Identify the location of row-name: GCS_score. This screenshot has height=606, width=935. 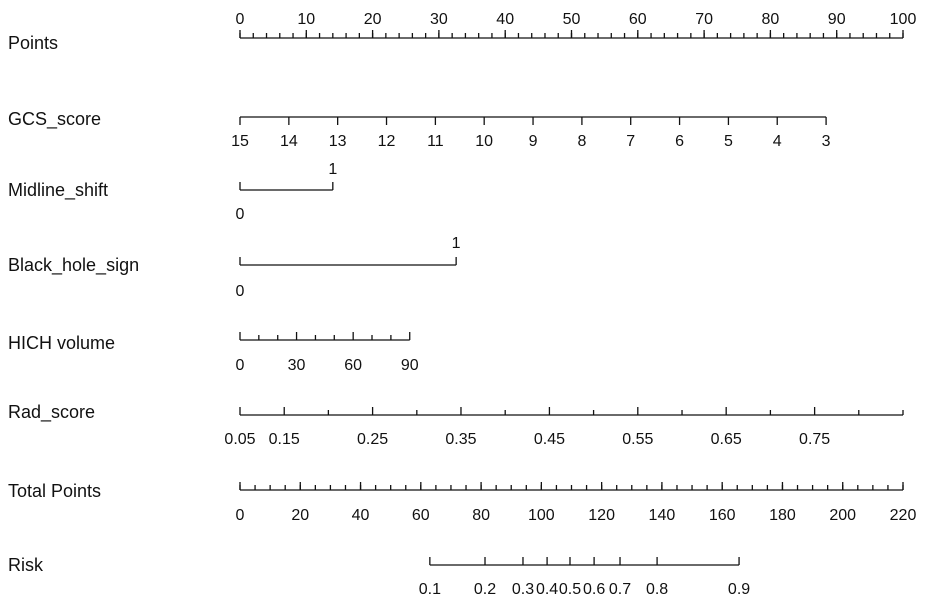
(54, 119).